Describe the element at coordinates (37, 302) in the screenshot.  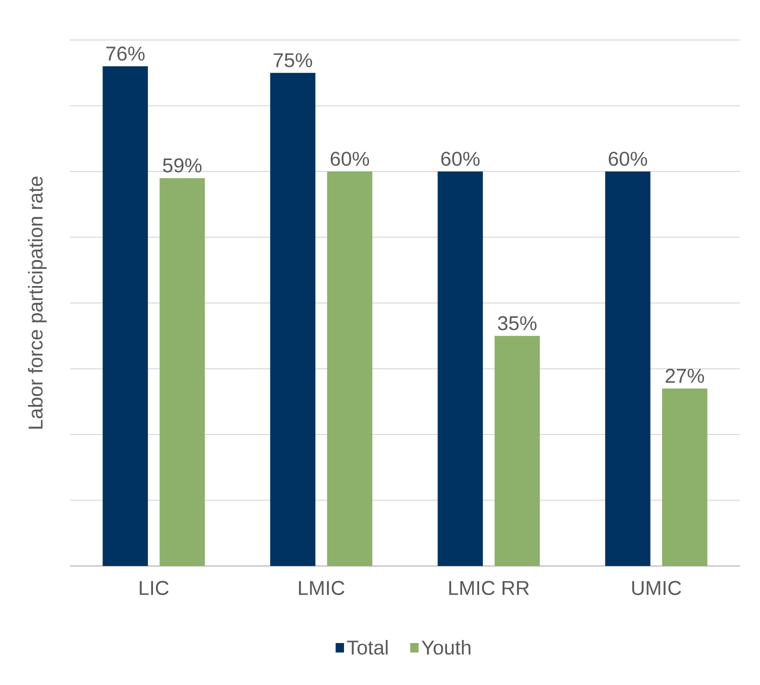
I see `y-axis-title: Labor force participation rate` at that location.